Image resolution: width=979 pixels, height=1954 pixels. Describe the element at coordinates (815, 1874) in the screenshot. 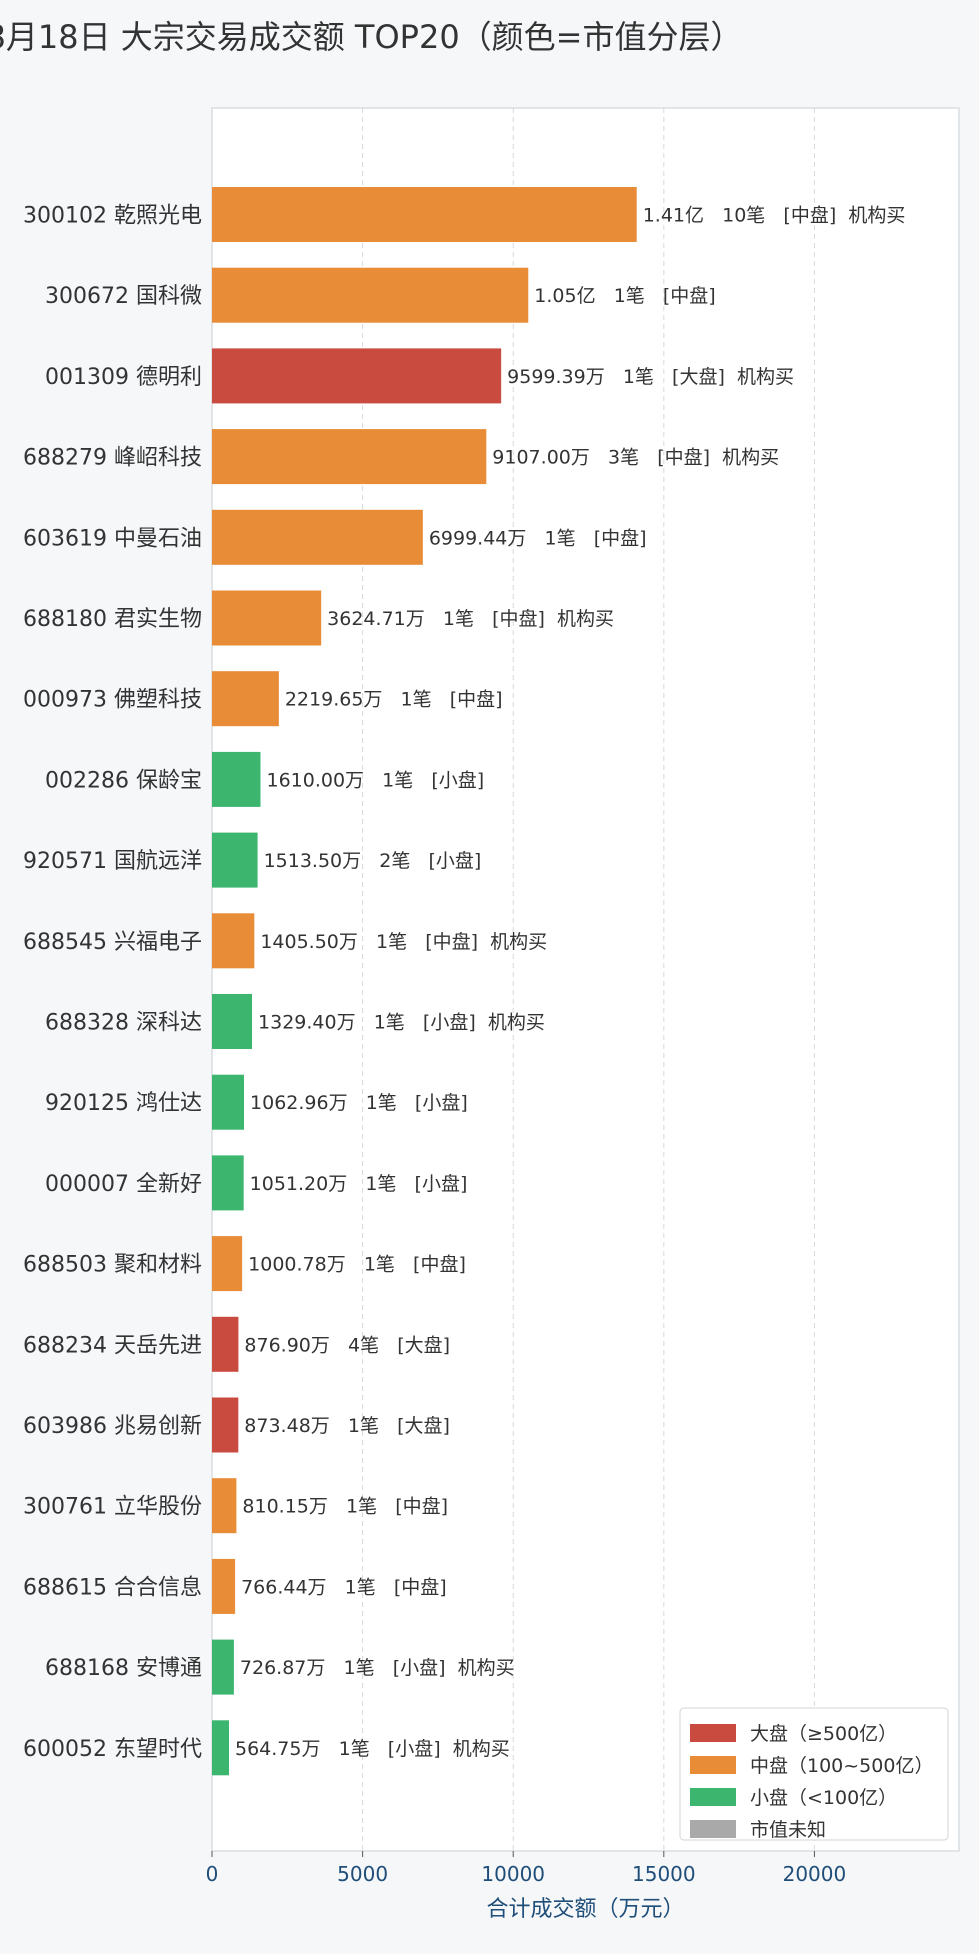

I see `x-tick-label: 20000` at that location.